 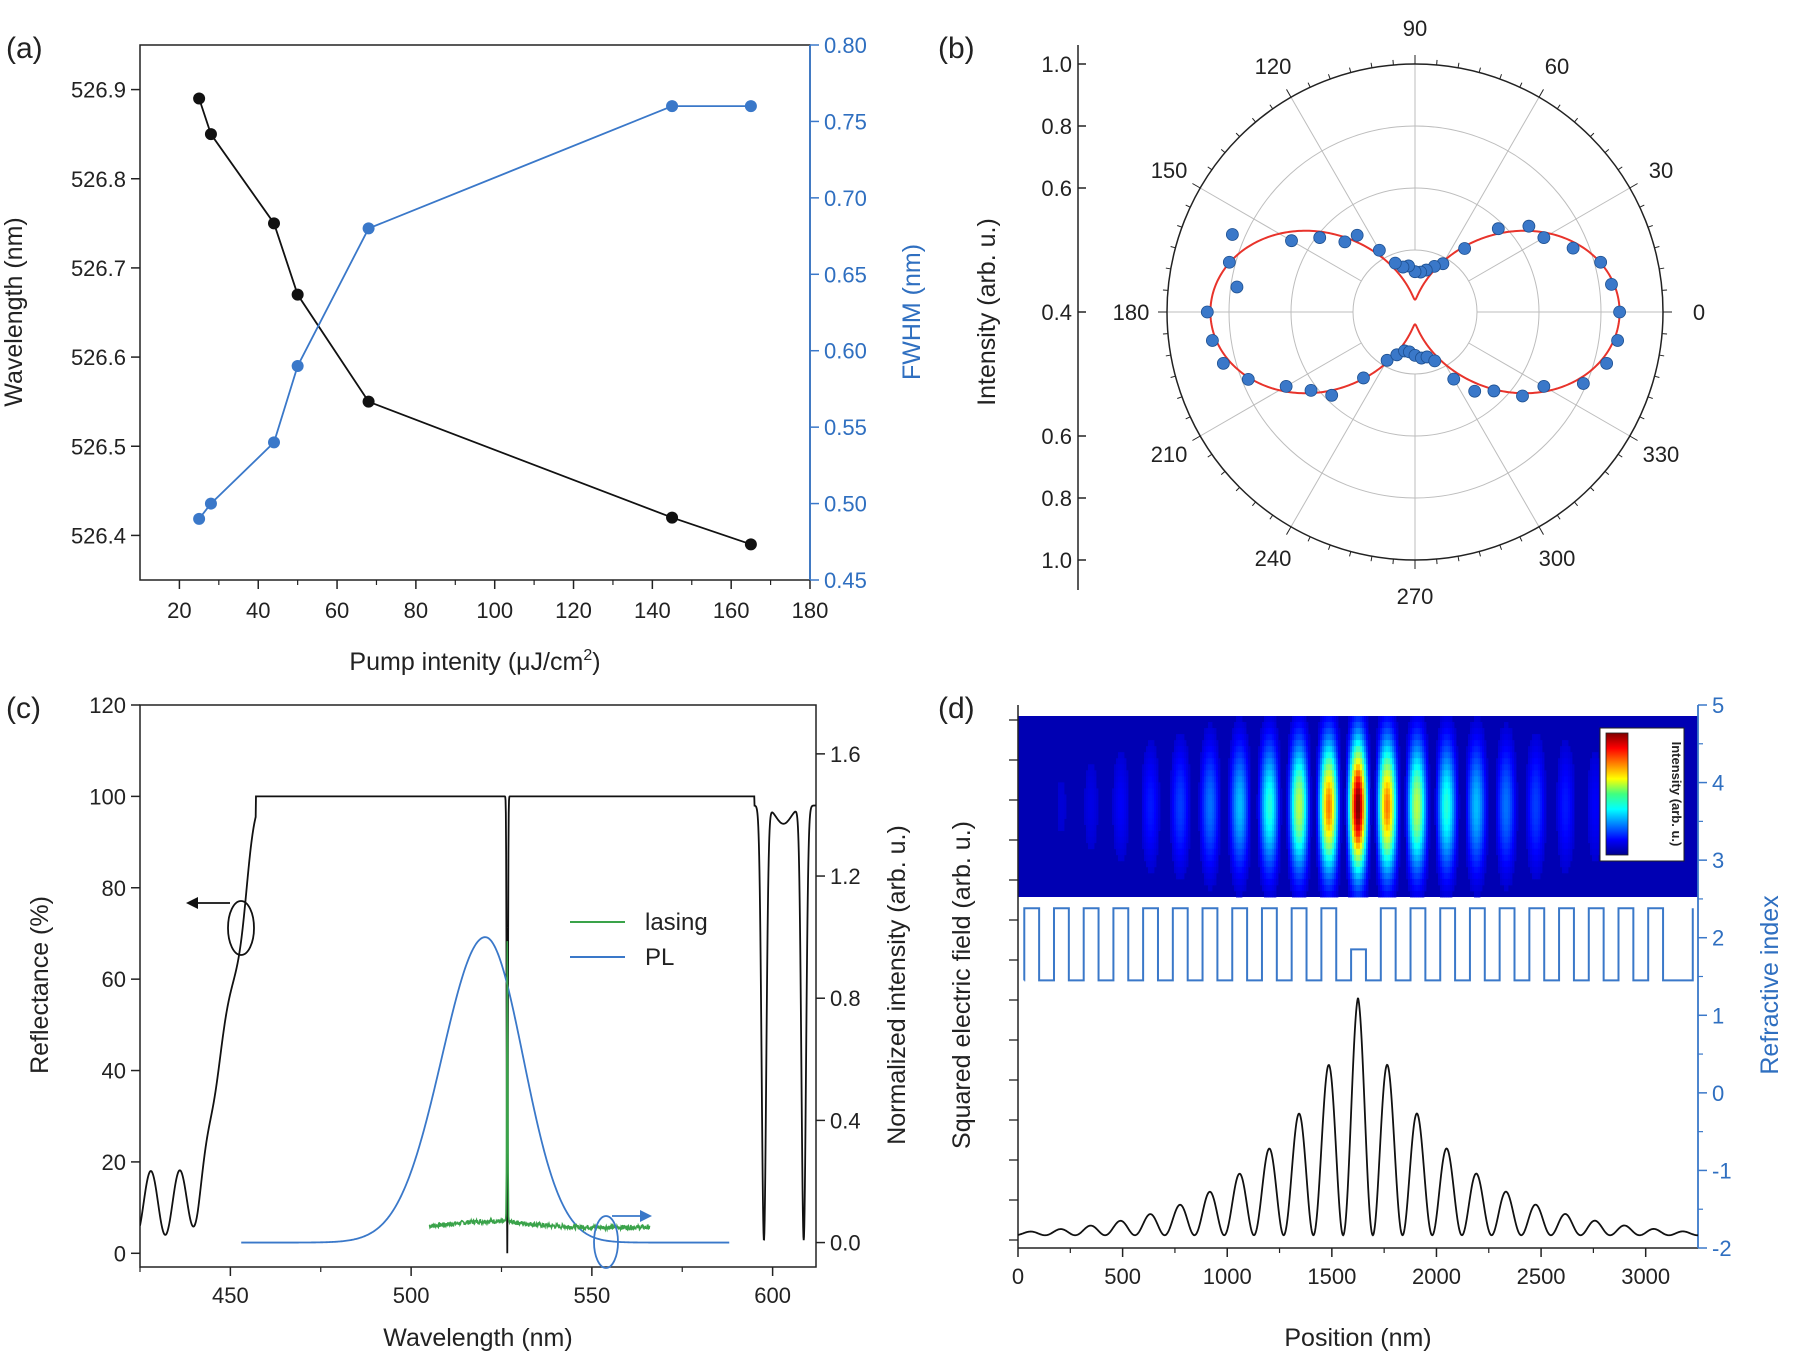 What do you see at coordinates (98, 90) in the screenshot?
I see `a-ytick-label: 526.9` at bounding box center [98, 90].